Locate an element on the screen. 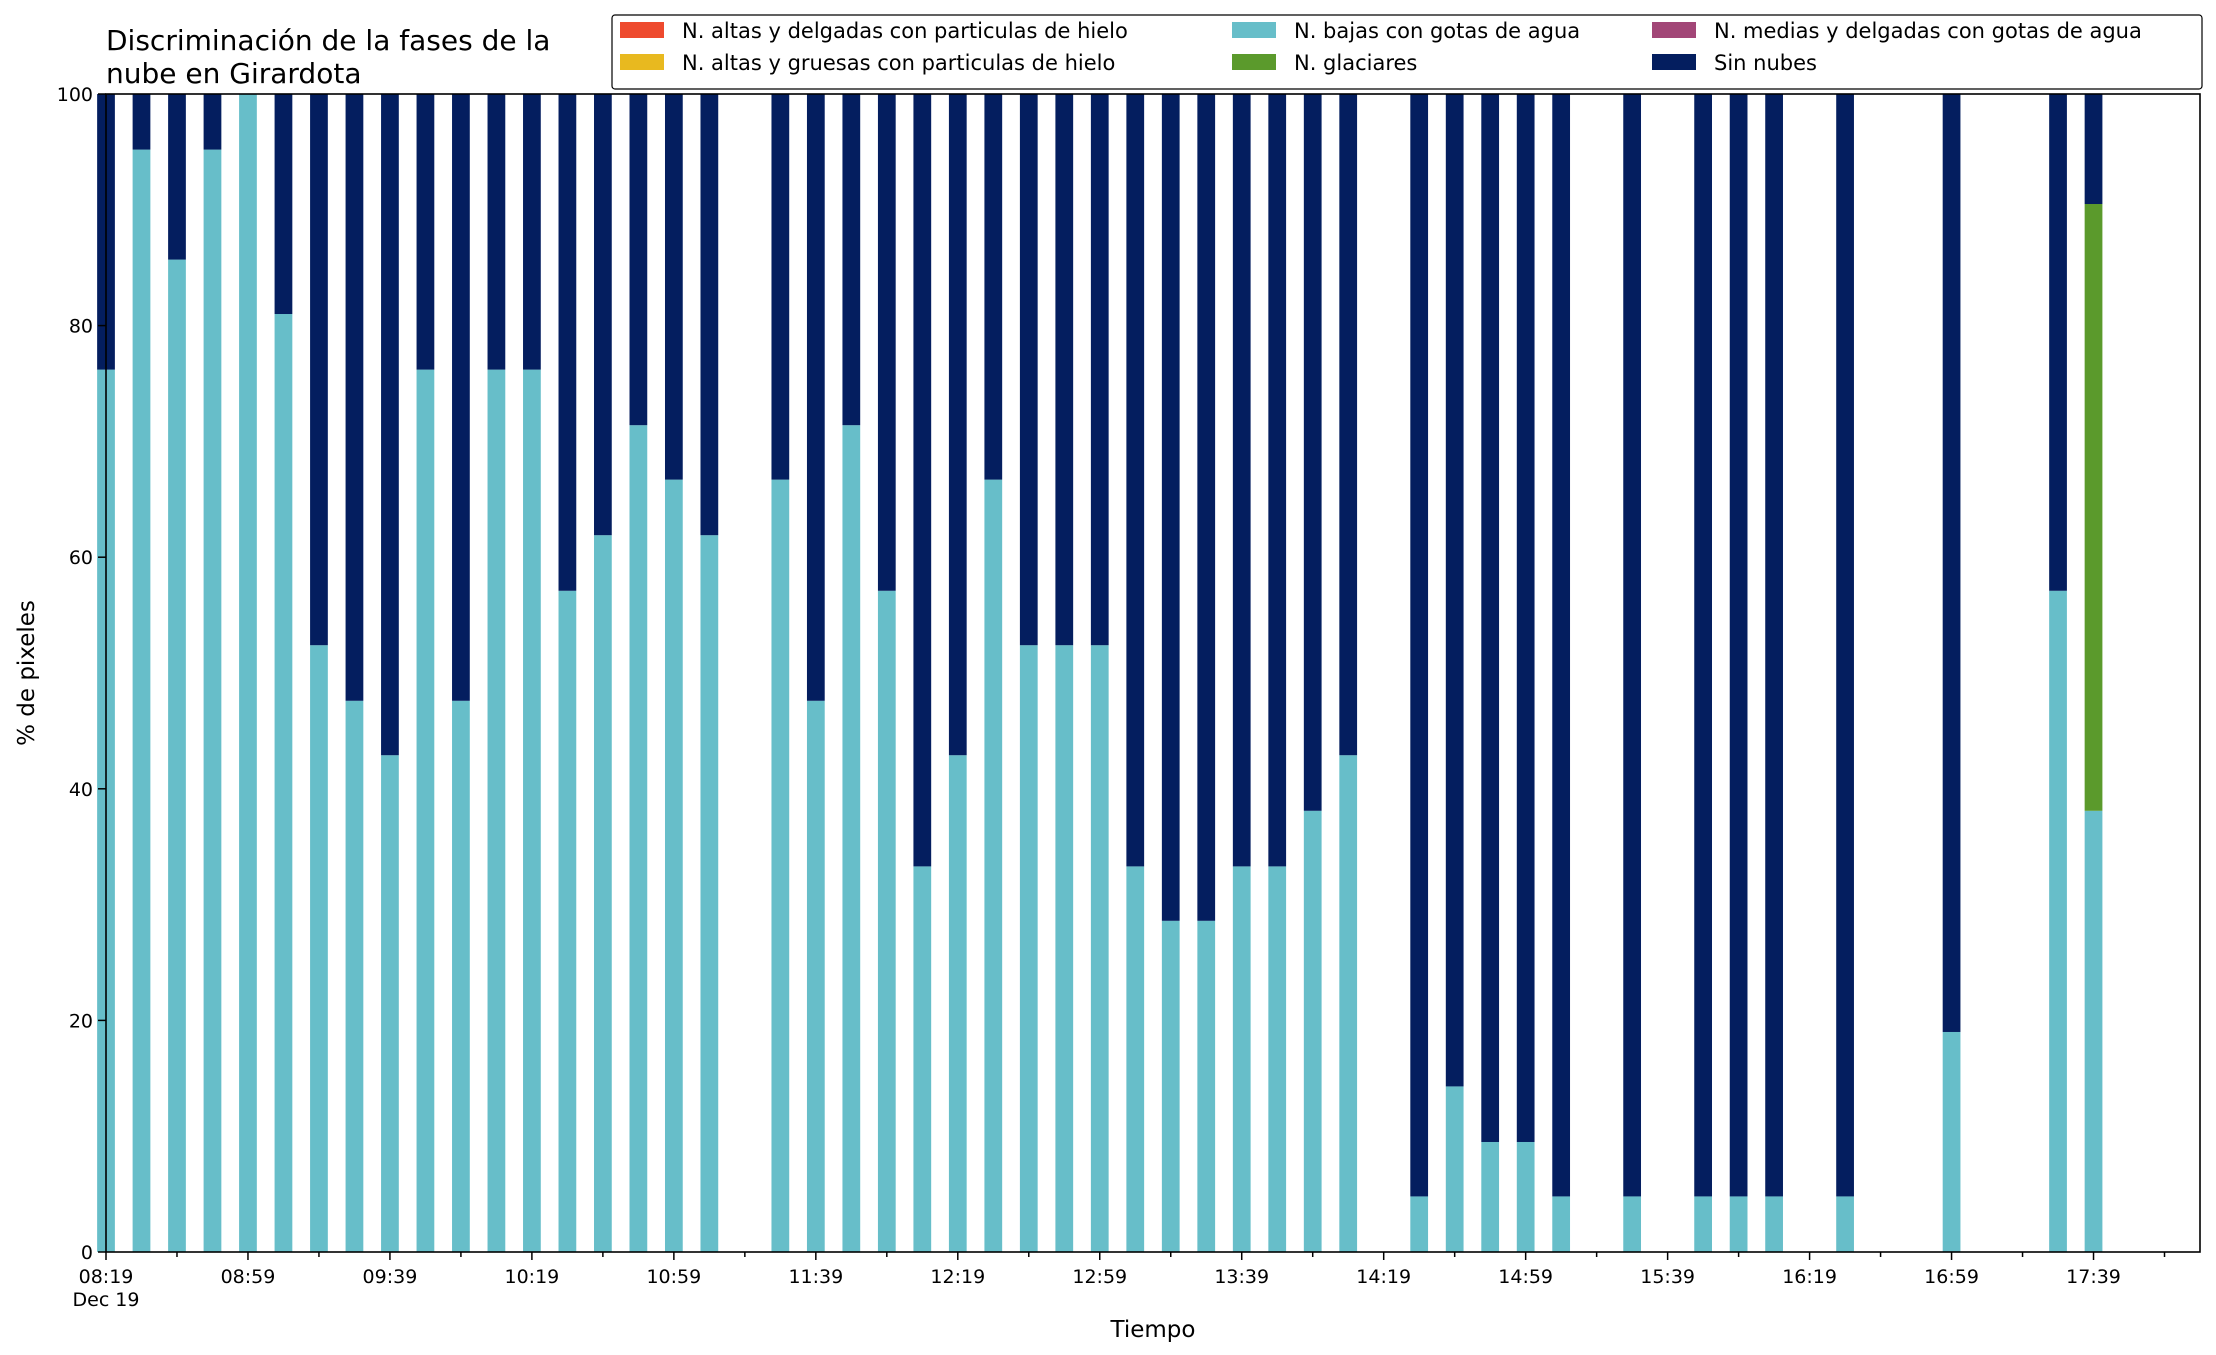 This screenshot has width=2216, height=1355. x-tick-label: 13:39 is located at coordinates (1241, 1277).